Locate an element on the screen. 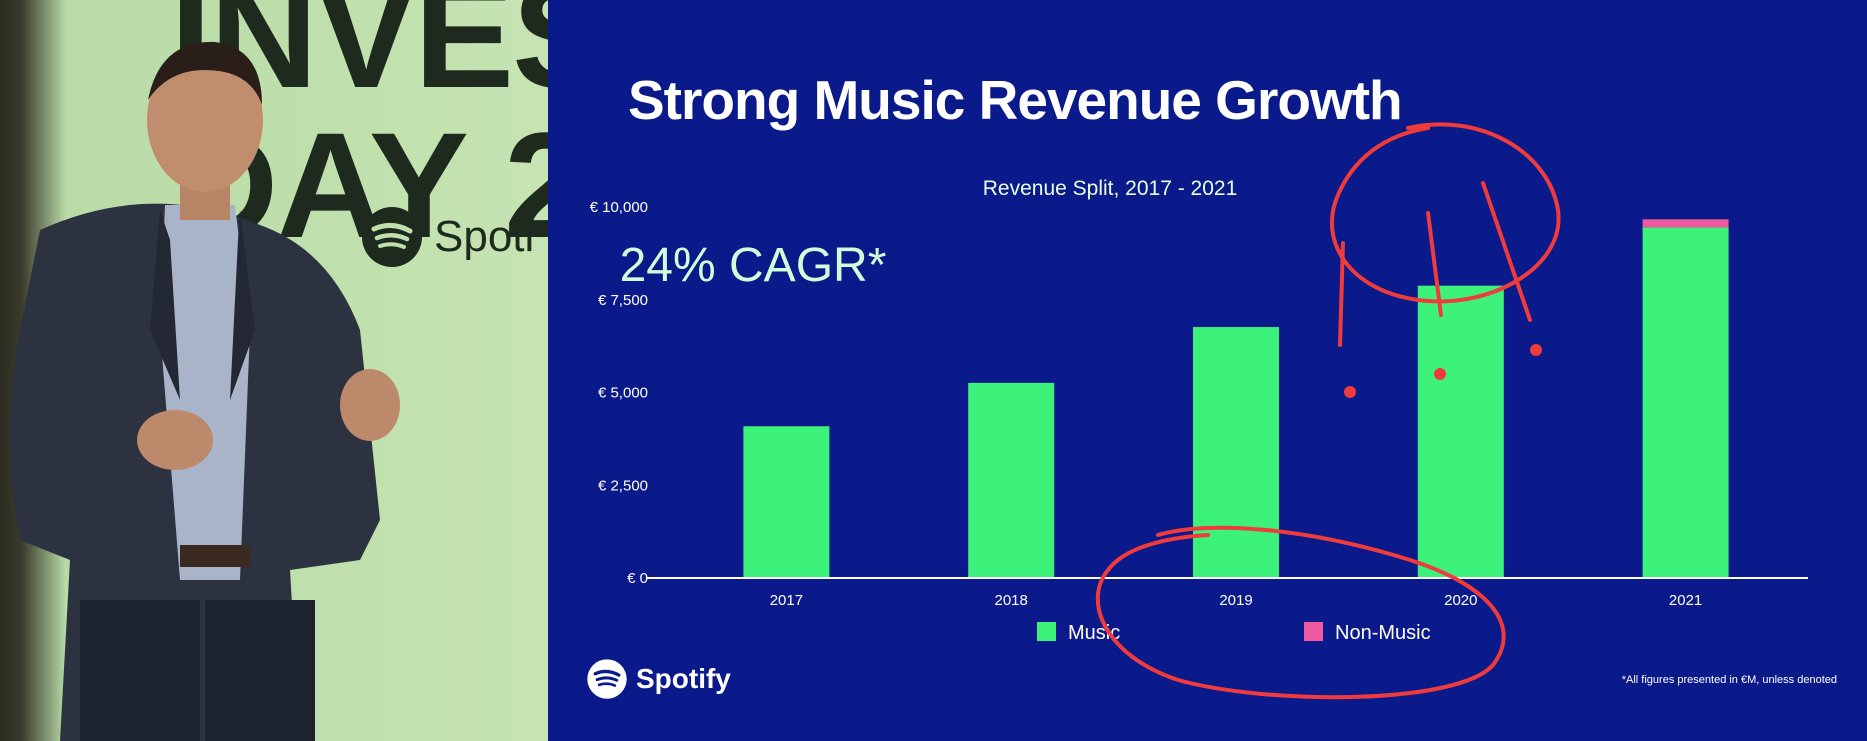  x-axis: 2017 2018 2019 2020 2021 is located at coordinates (1236, 600).